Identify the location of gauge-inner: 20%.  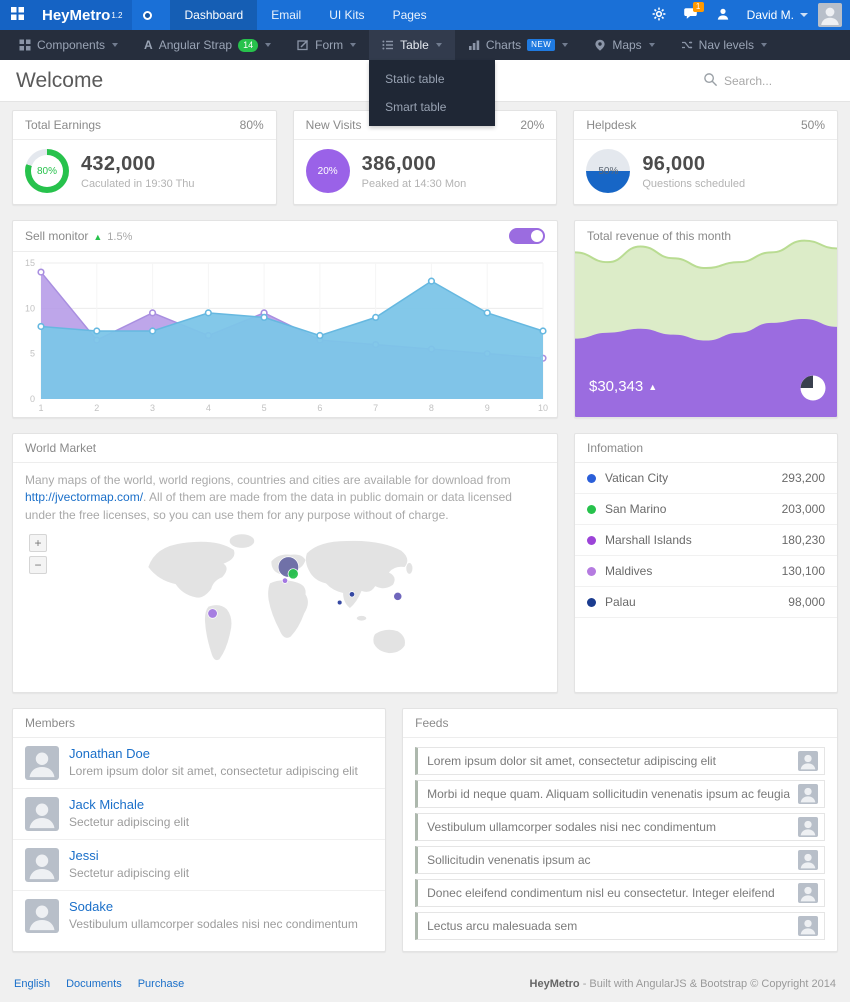
(328, 171).